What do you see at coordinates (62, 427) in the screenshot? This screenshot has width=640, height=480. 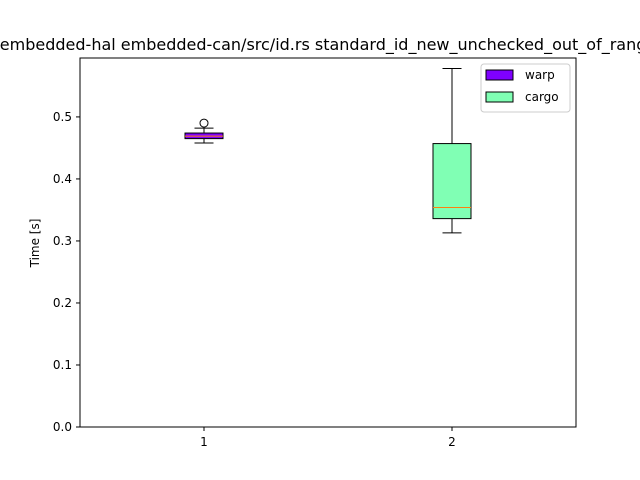 I see `y-tick-label: 0.0` at bounding box center [62, 427].